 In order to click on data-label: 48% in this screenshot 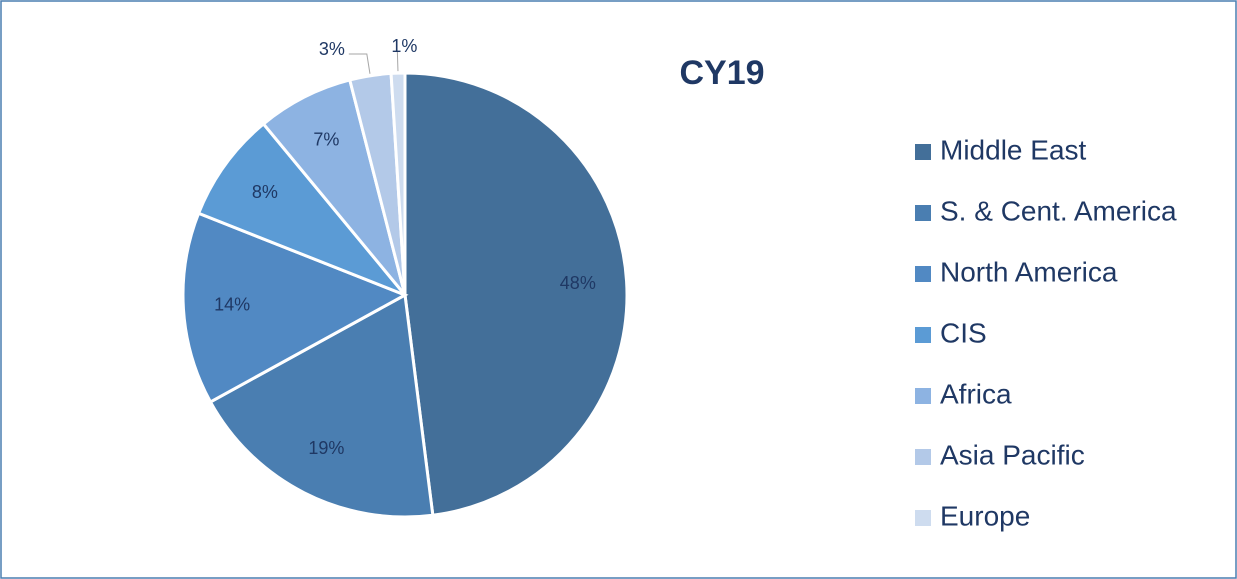, I will do `click(578, 283)`.